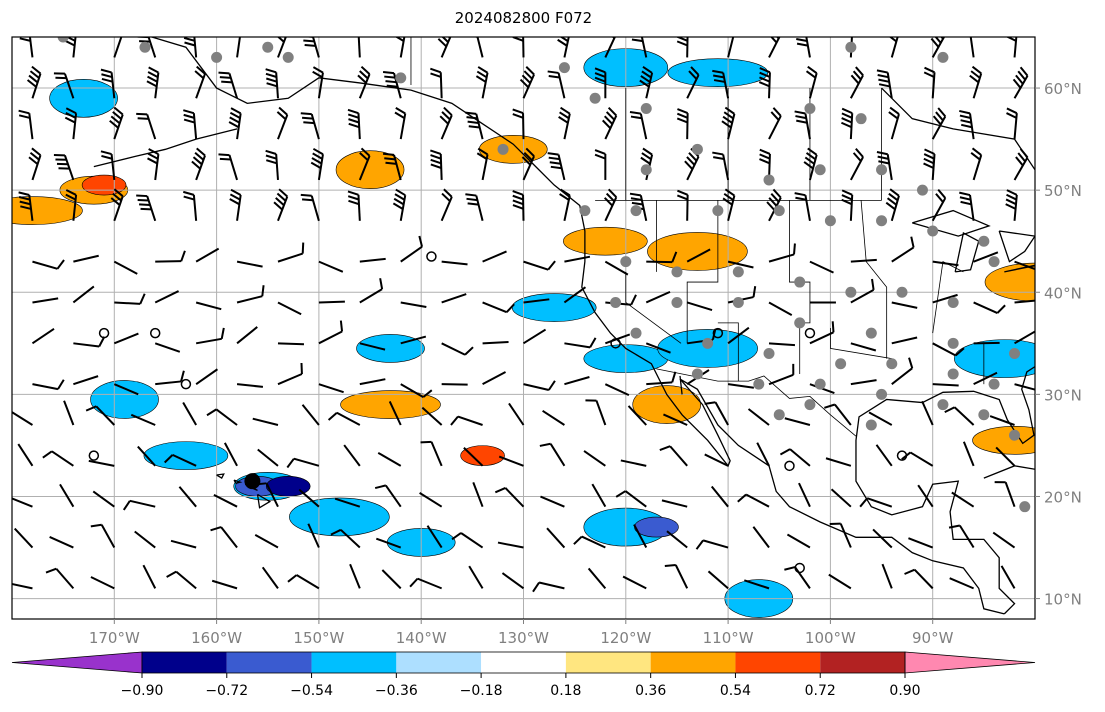 Image resolution: width=1105 pixels, height=712 pixels. Describe the element at coordinates (970, 662) in the screenshot. I see `colorbar-extend-high` at that location.